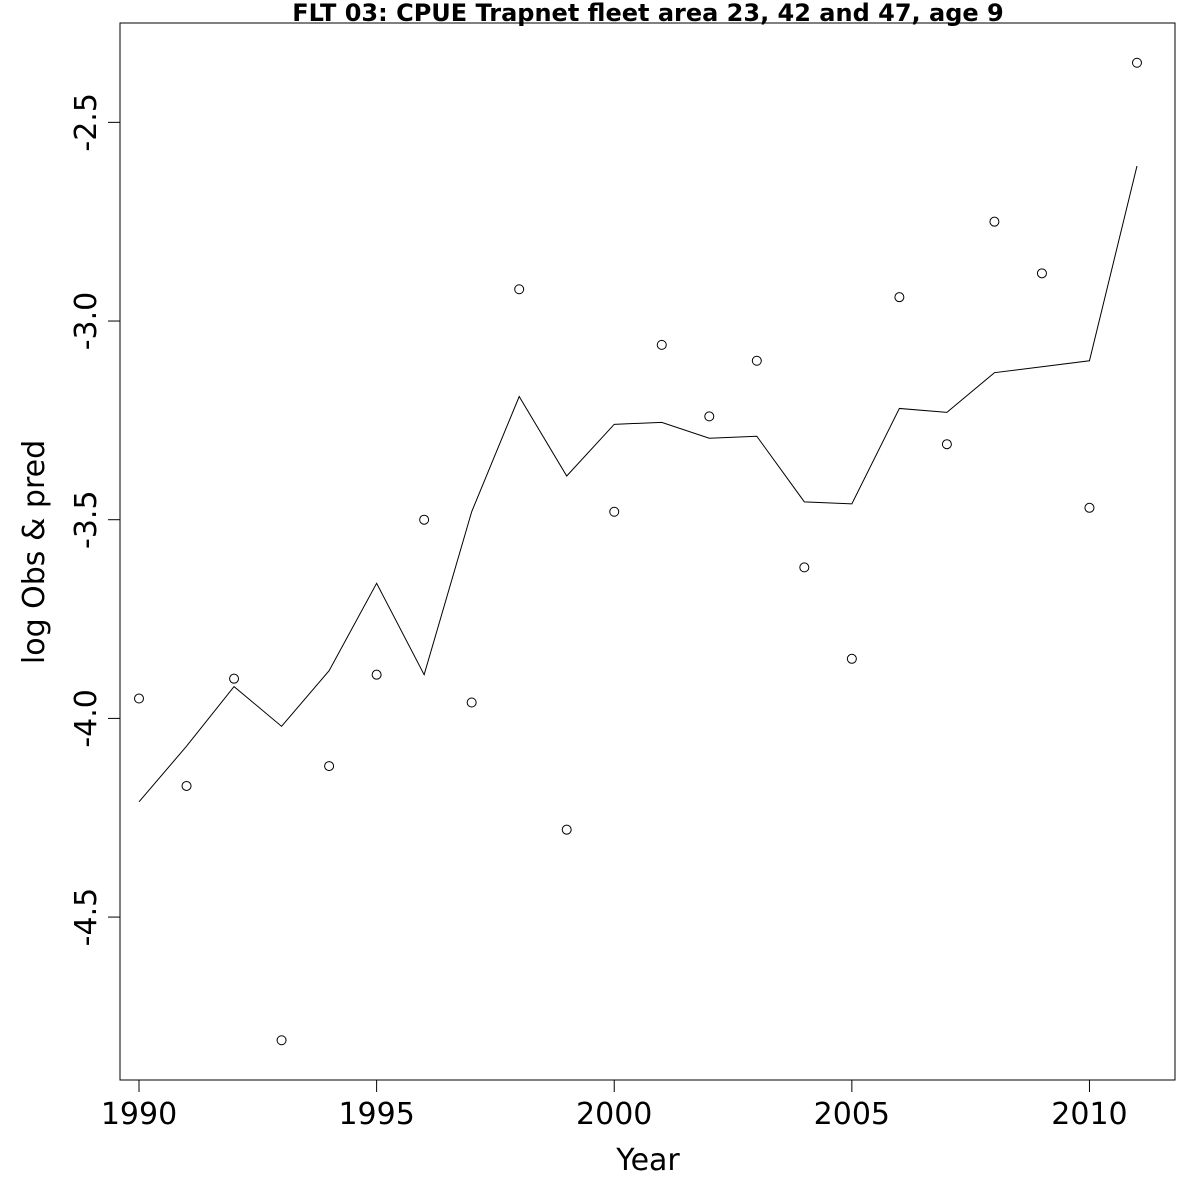 The height and width of the screenshot is (1200, 1200). I want to click on x-tick-label: 2005, so click(852, 1114).